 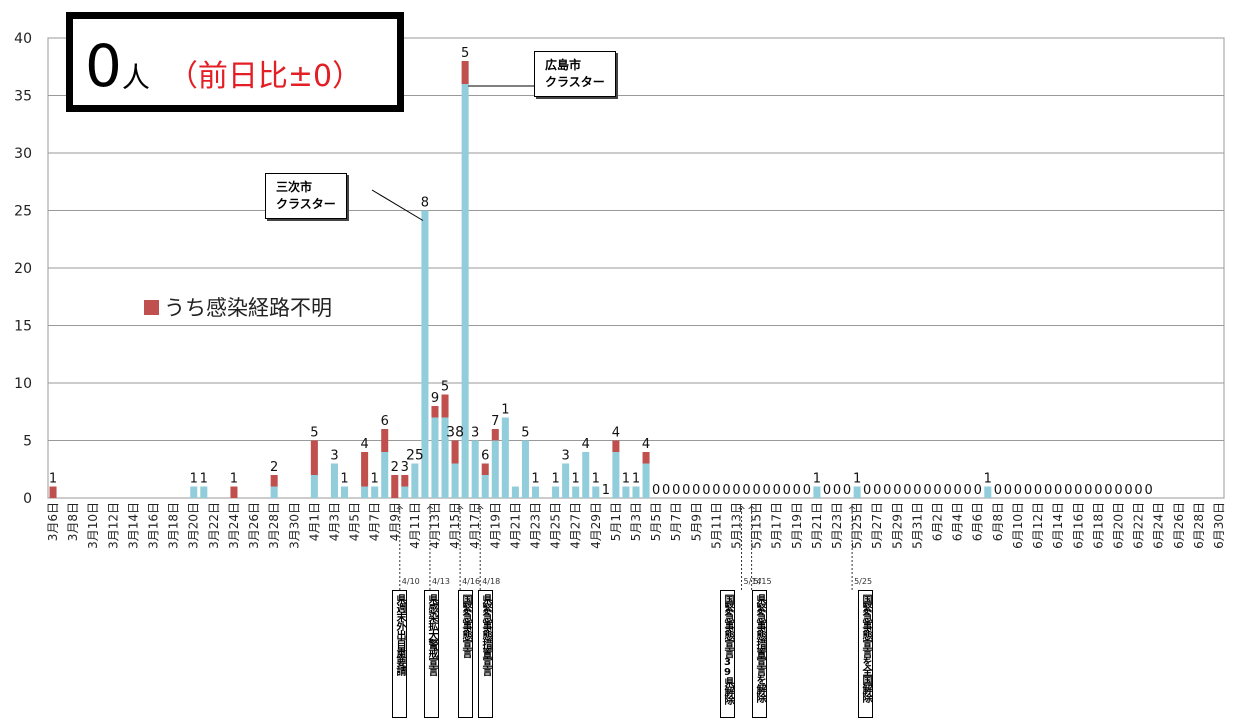 What do you see at coordinates (998, 521) in the screenshot?
I see `x-tick-label: 6月8日` at bounding box center [998, 521].